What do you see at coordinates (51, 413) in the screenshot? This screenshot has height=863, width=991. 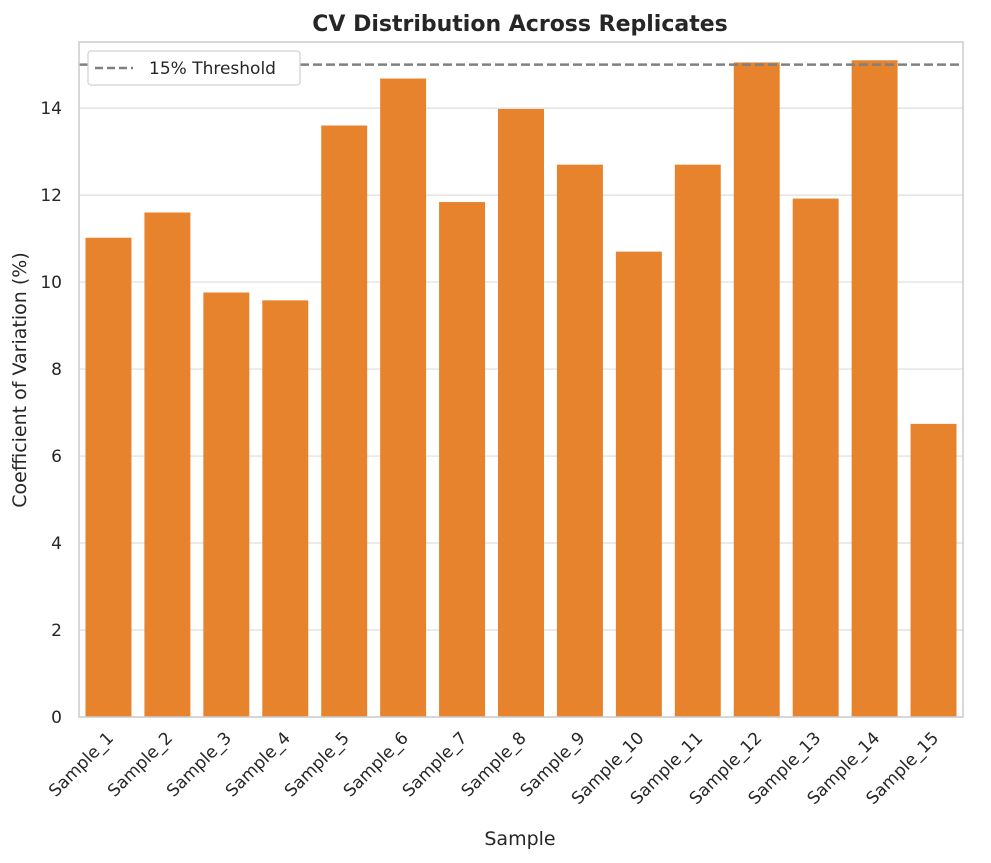 I see `y-axis-ticks: 0 2 4 6 8 10 12 14` at bounding box center [51, 413].